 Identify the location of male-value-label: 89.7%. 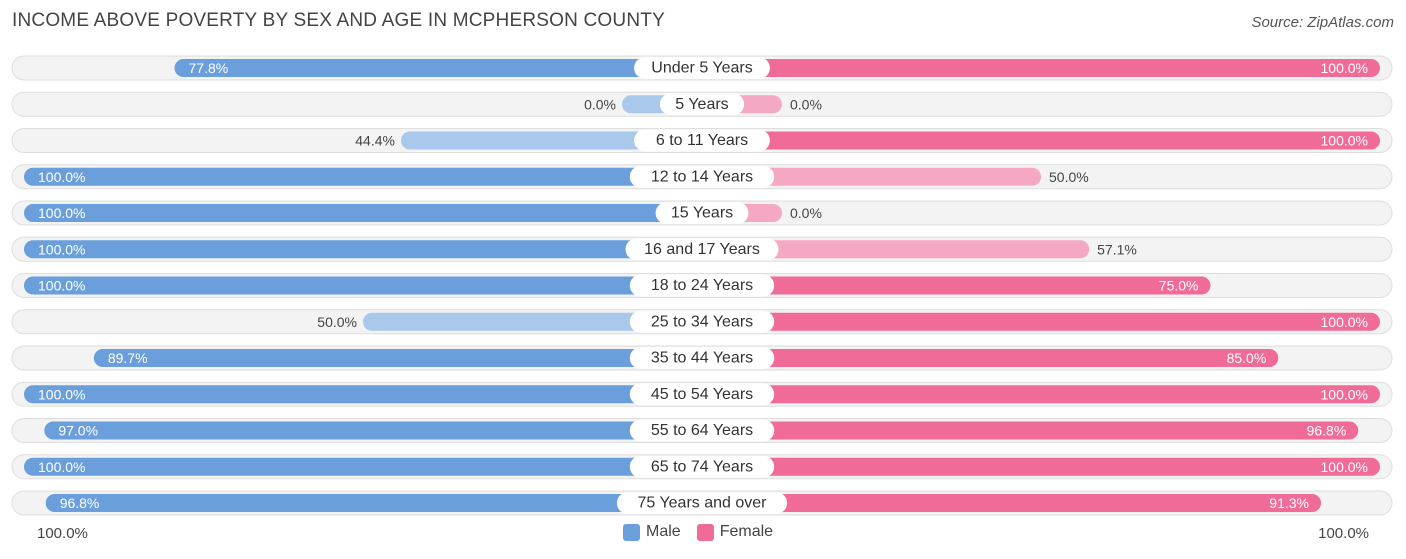
(128, 358).